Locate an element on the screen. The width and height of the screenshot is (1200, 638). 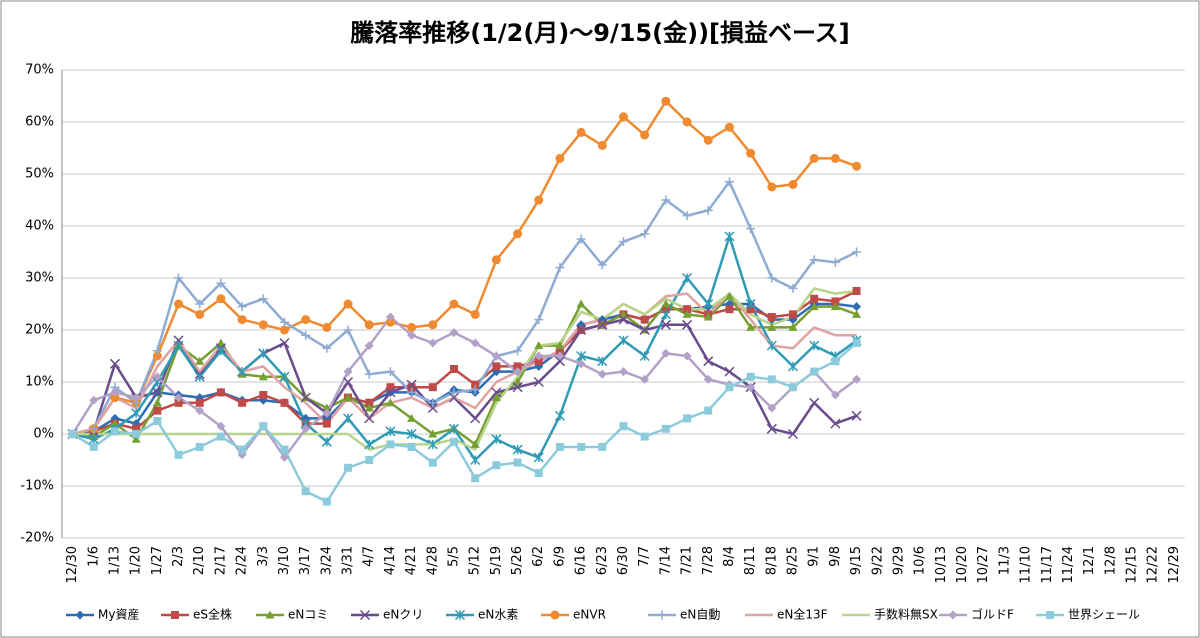
legend-label: 世界シェール is located at coordinates (1104, 615).